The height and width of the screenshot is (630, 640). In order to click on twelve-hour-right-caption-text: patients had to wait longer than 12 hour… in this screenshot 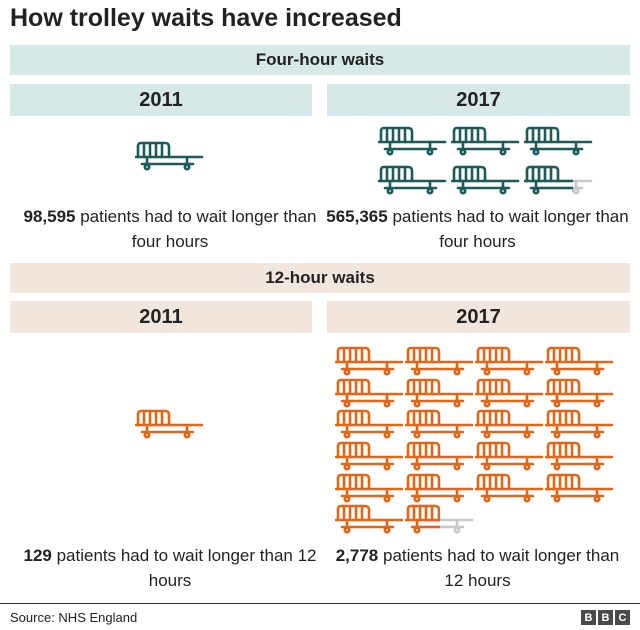, I will do `click(499, 568)`.